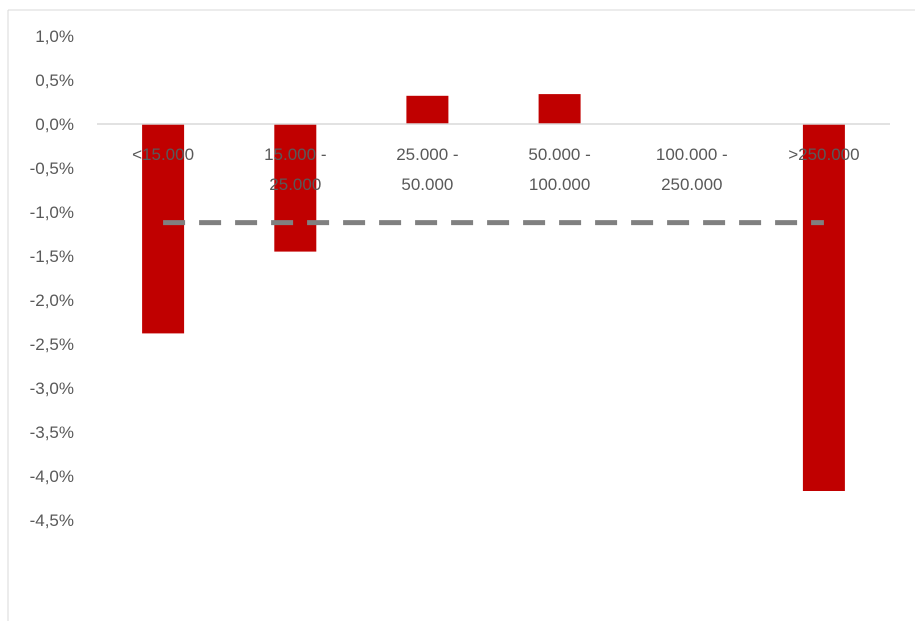 This screenshot has width=915, height=621. What do you see at coordinates (52, 388) in the screenshot?
I see `y-tick-label: -3,0%` at bounding box center [52, 388].